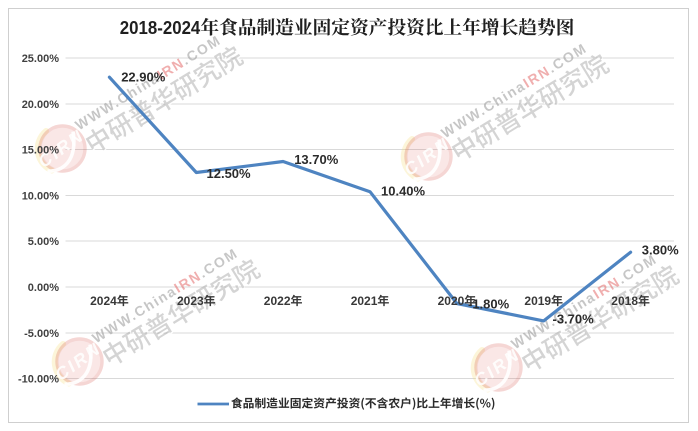 This screenshot has height=431, width=698. What do you see at coordinates (190, 301) in the screenshot?
I see `svg-text: 2023` at bounding box center [190, 301].